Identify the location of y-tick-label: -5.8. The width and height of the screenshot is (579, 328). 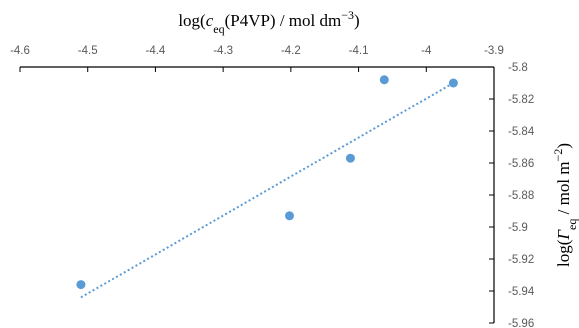
(518, 68).